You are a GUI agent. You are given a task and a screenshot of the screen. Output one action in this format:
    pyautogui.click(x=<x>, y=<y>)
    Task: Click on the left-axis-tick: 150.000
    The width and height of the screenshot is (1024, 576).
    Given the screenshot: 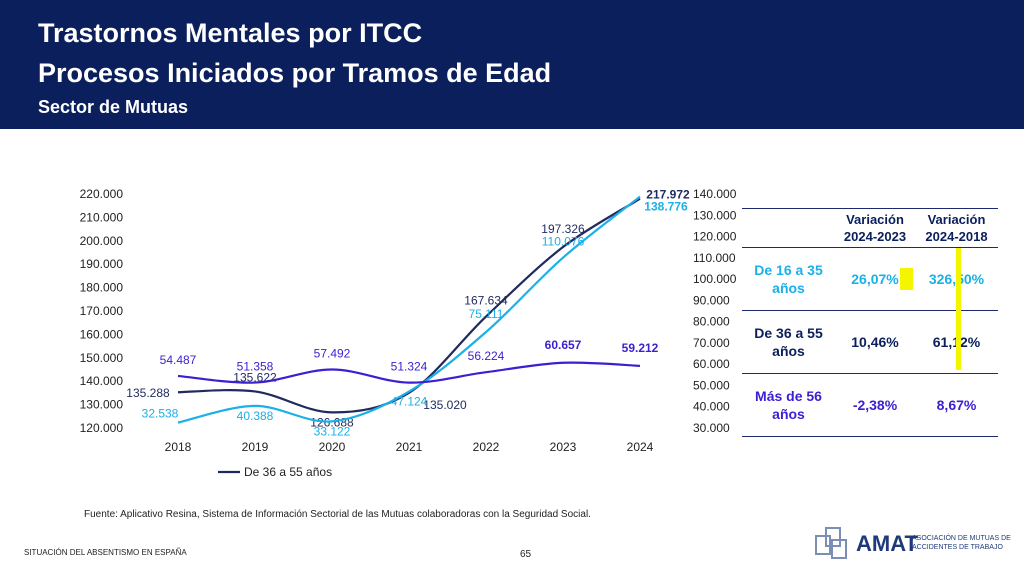 What is the action you would take?
    pyautogui.click(x=102, y=358)
    